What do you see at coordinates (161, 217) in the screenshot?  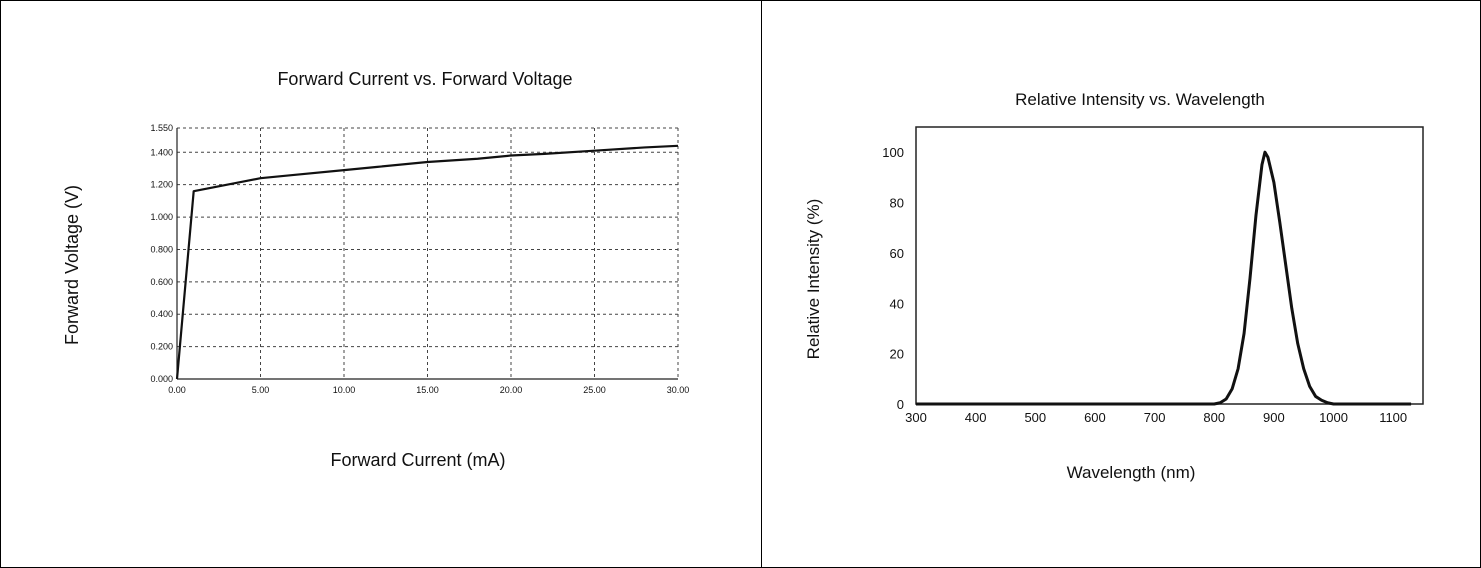 I see `y-tick-label: 1.000` at bounding box center [161, 217].